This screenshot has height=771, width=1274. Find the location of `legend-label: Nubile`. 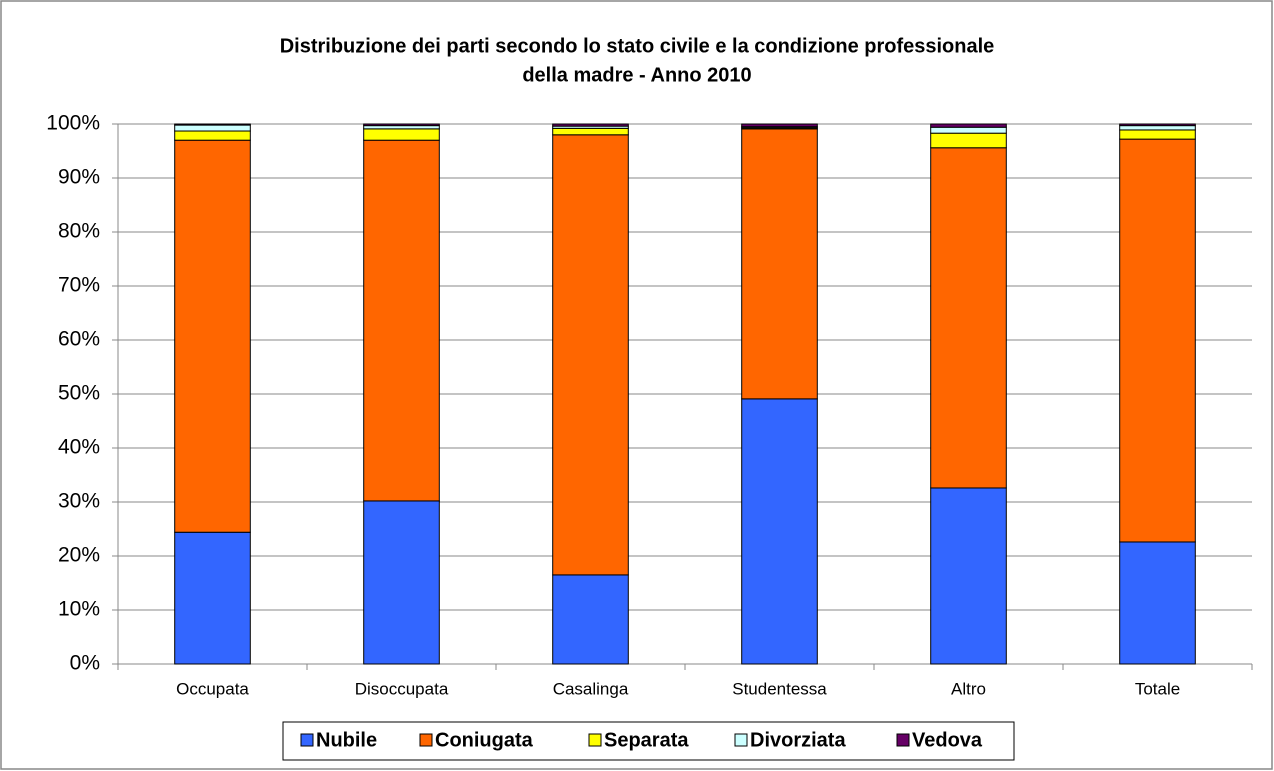

legend-label: Nubile is located at coordinates (346, 740).